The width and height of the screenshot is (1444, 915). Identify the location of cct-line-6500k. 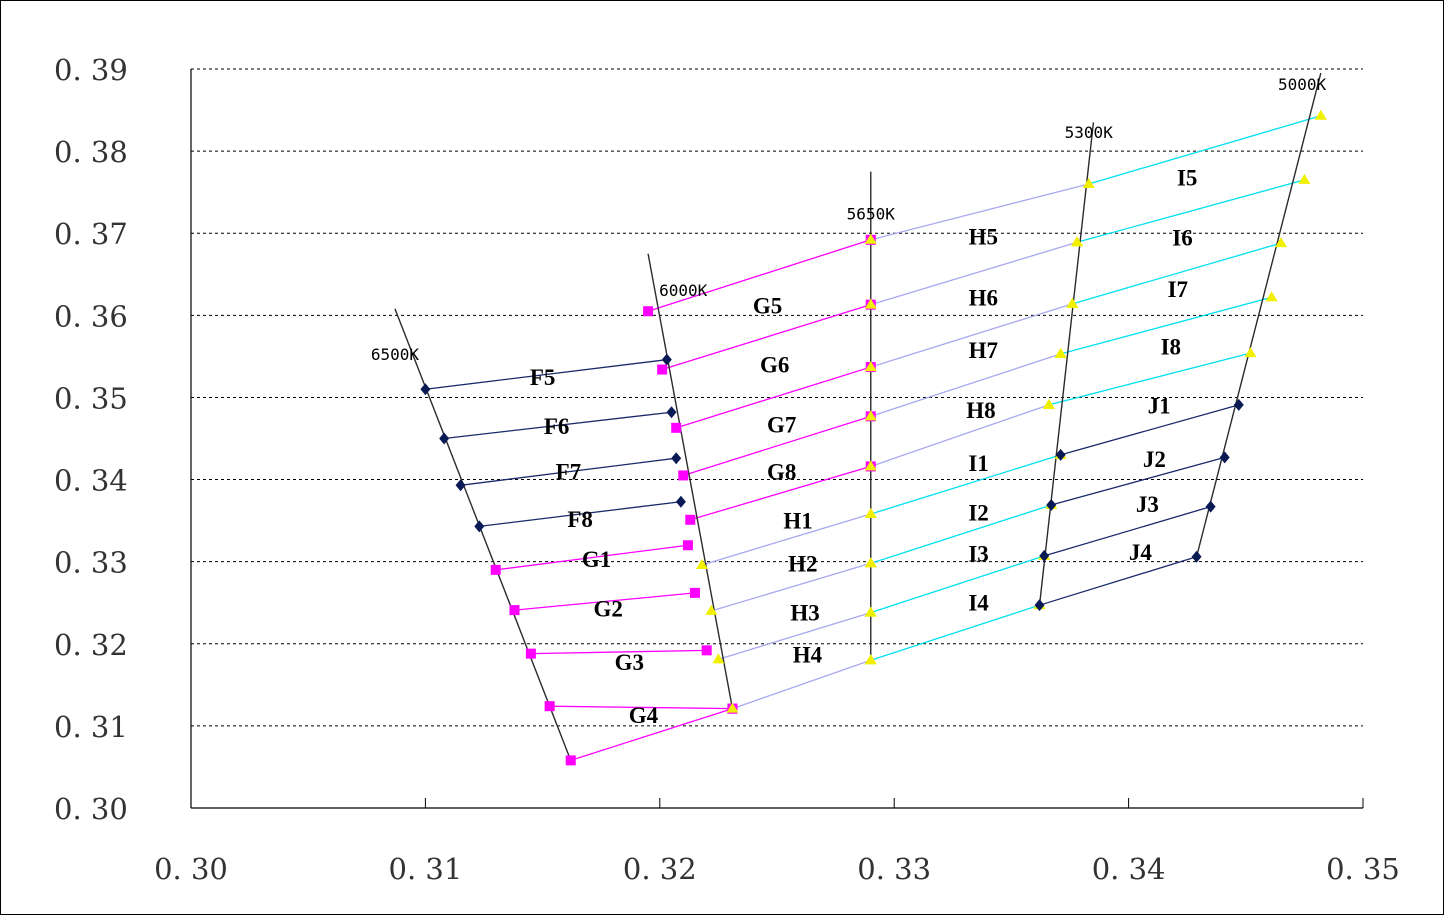
(483, 534).